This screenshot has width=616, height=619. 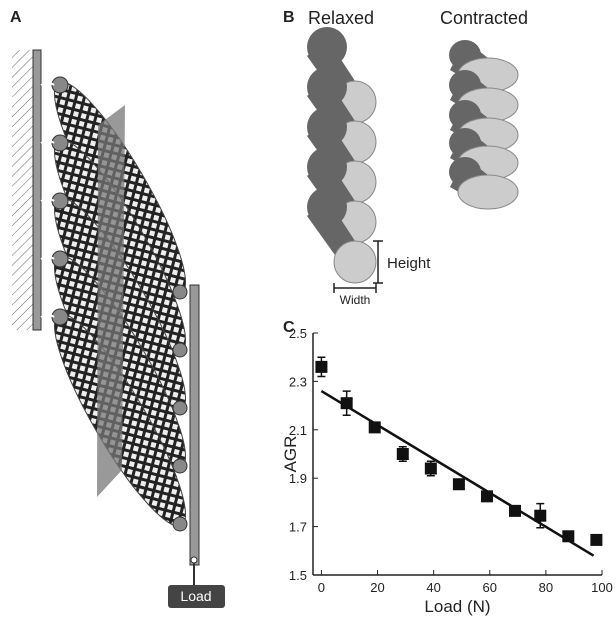 I want to click on y-tick-label: 1.5, so click(x=298, y=575).